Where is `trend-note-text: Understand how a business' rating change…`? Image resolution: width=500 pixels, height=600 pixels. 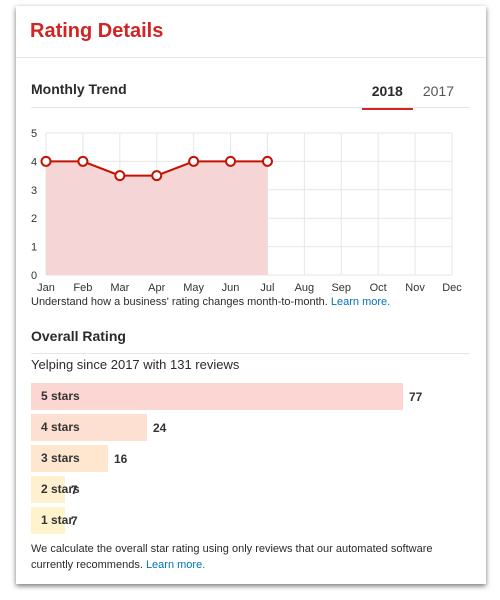
trend-note-text: Understand how a business' rating change… is located at coordinates (179, 302).